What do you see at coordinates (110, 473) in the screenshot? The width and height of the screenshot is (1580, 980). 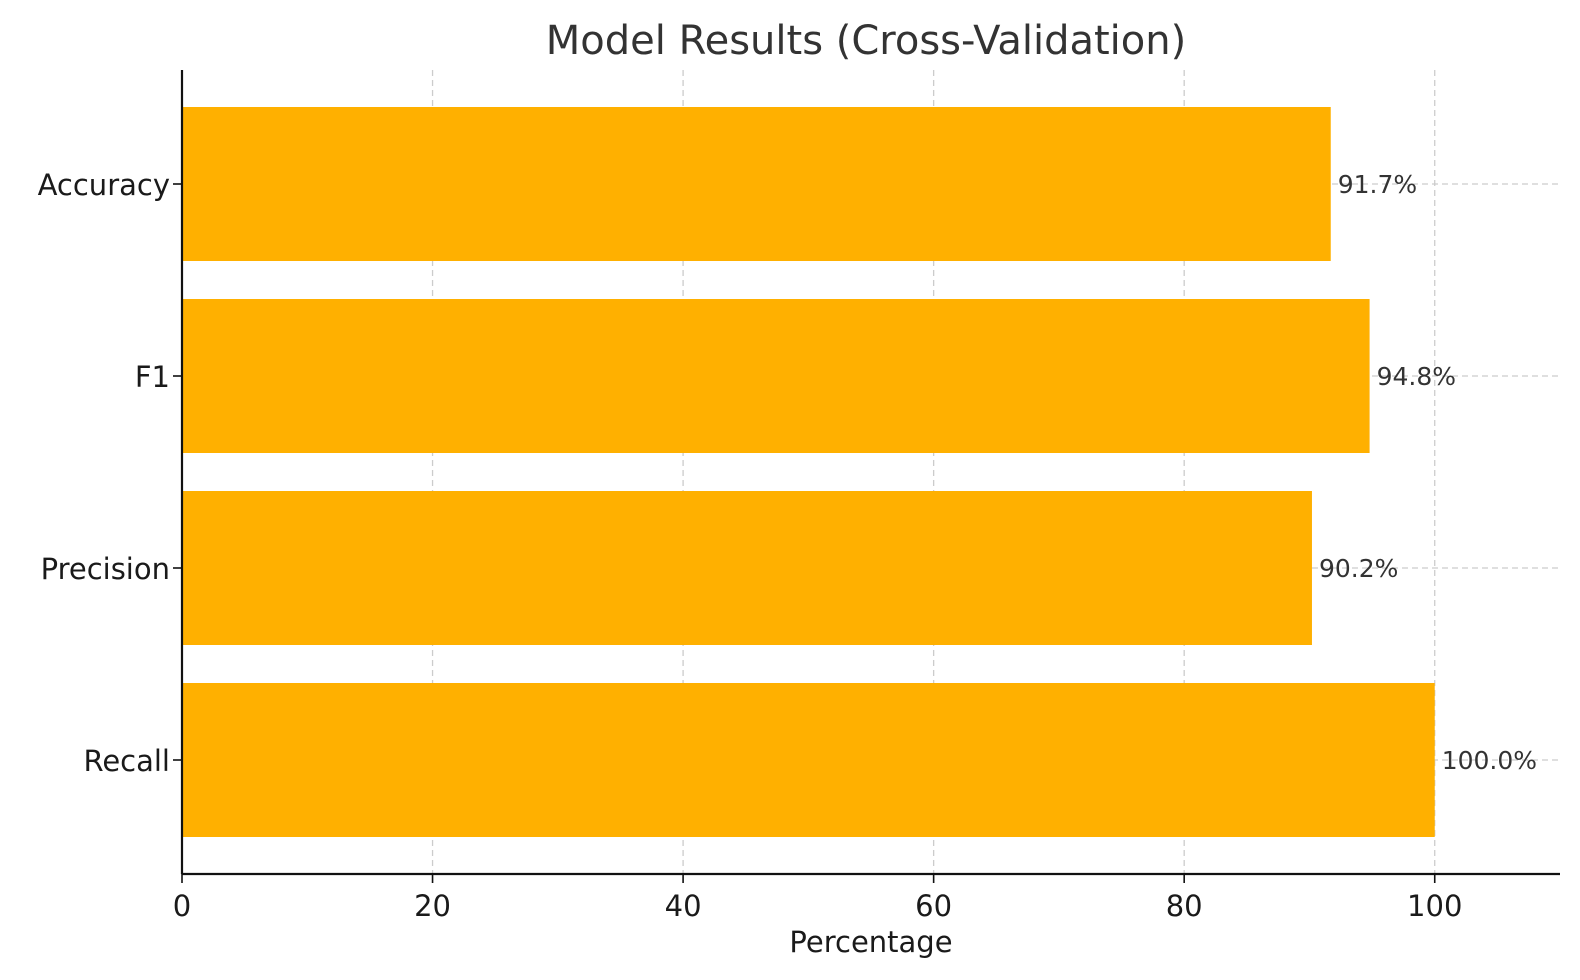 I see `y-axis-ticks: Accuracy F1 Precision Recall` at bounding box center [110, 473].